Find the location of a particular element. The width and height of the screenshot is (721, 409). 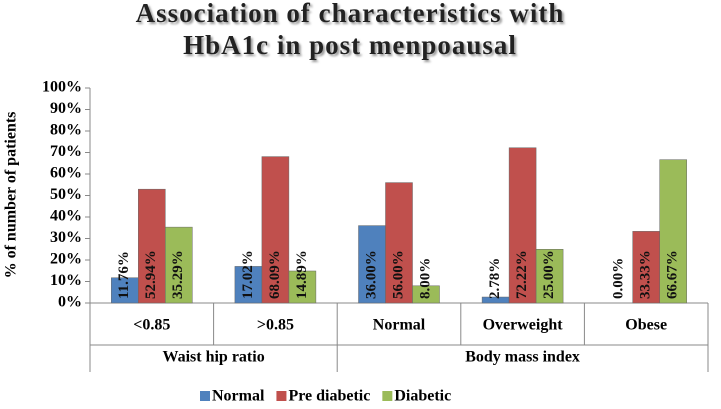

x-tick-label: Overweight is located at coordinates (523, 325).